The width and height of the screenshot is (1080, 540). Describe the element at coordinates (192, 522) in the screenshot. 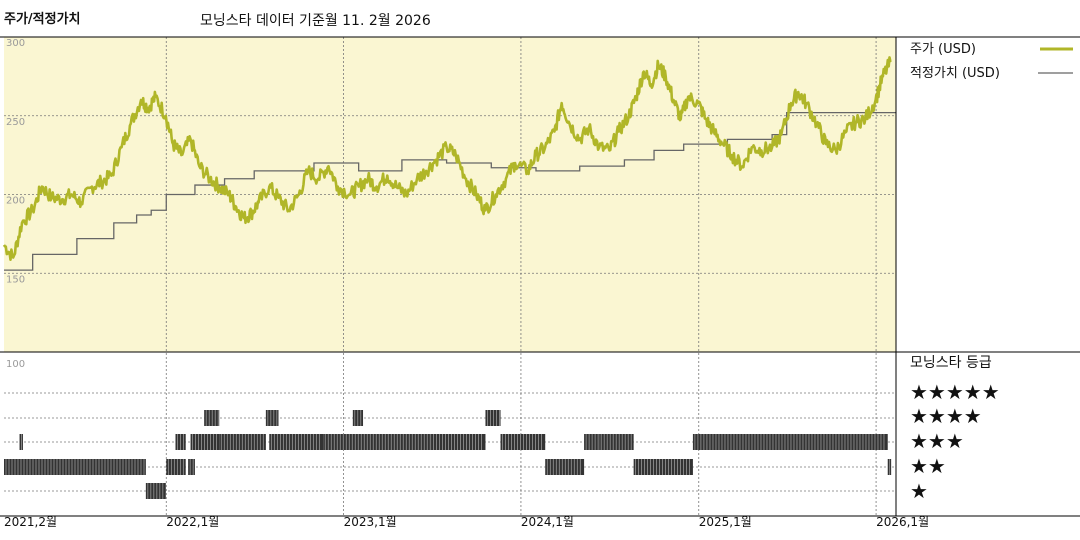

I see `x-tick-label: 2022,1월` at that location.